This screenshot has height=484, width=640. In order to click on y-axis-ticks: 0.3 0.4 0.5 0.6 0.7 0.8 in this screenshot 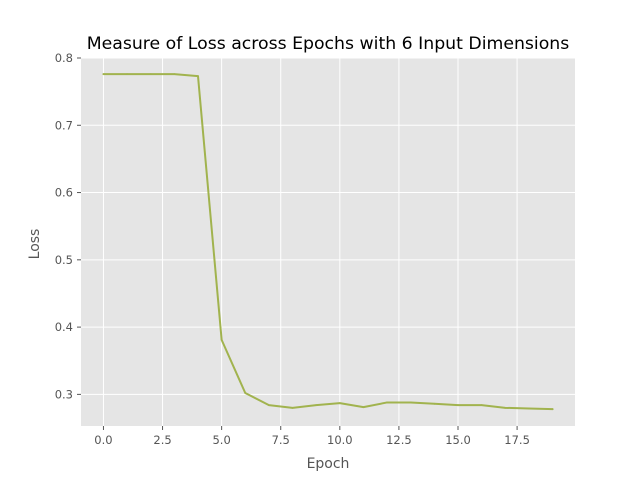, I will do `click(68, 226)`.